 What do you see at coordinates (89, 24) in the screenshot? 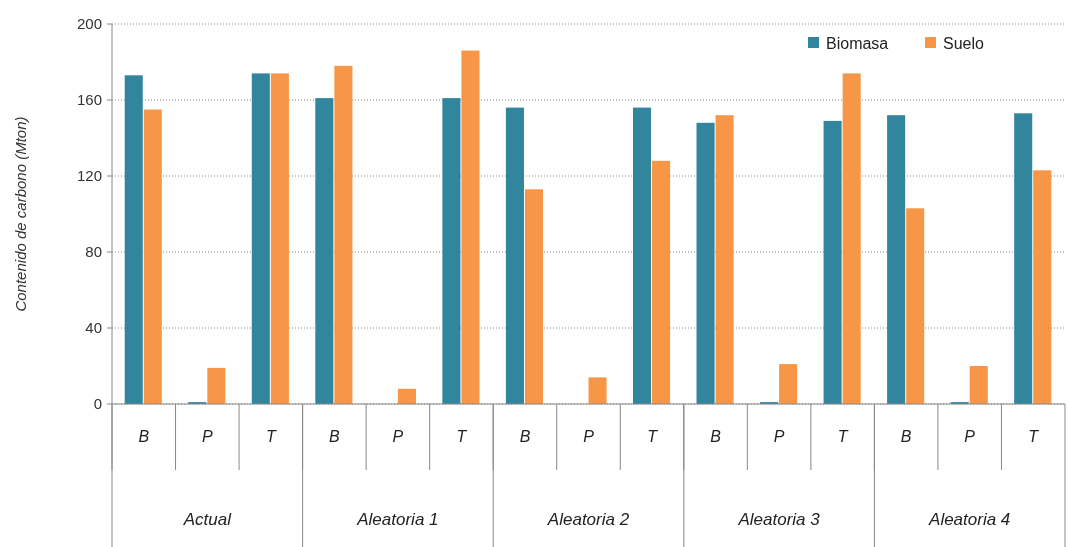
I see `y-tick-label: 200` at bounding box center [89, 24].